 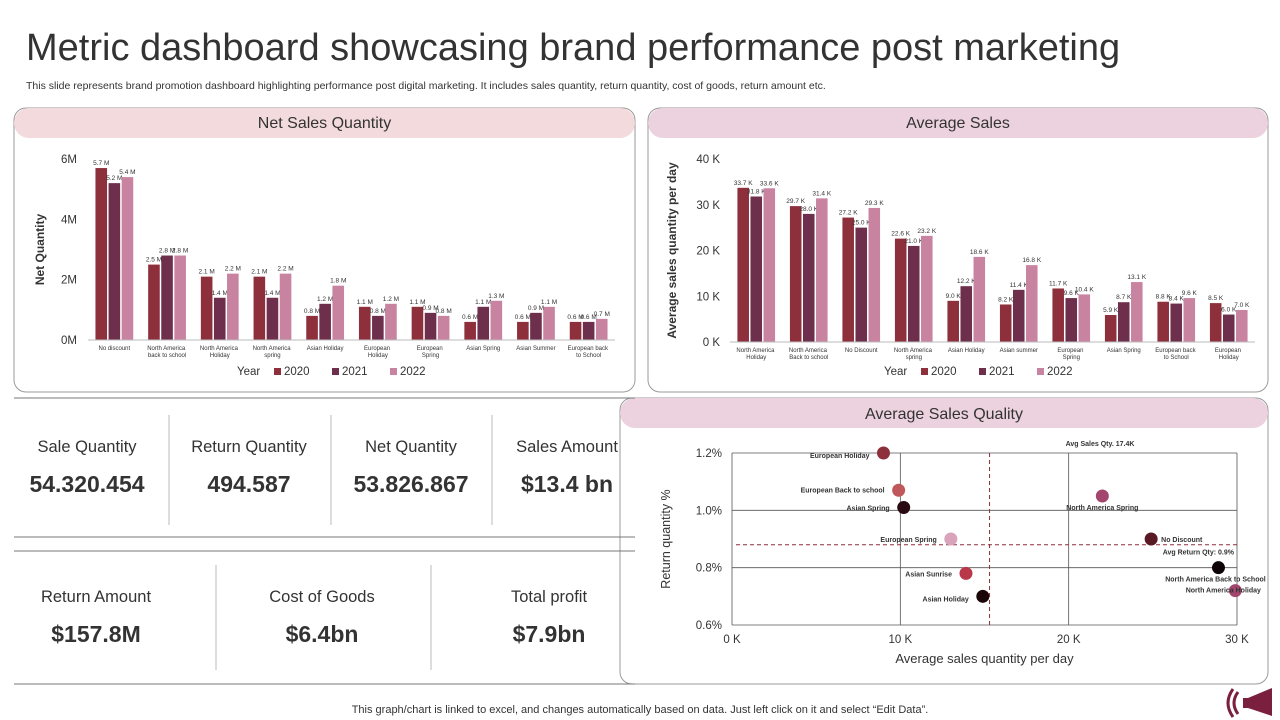 I want to click on y-tick-label: 6M, so click(x=69, y=160).